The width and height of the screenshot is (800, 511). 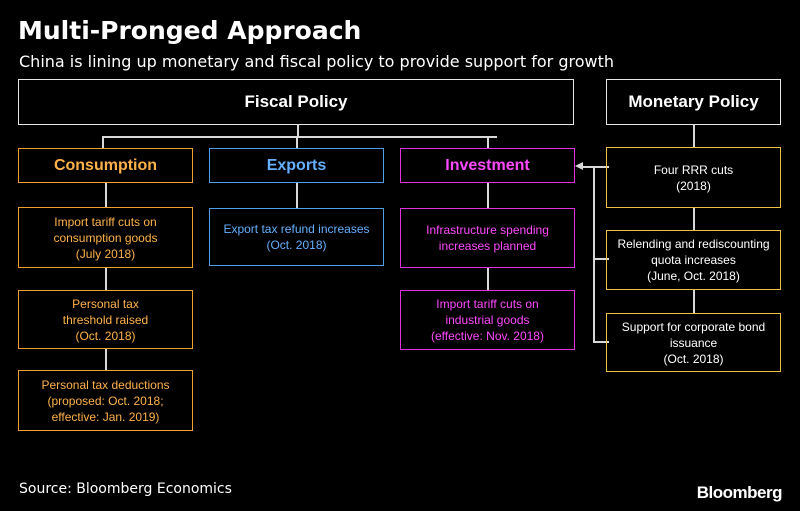 What do you see at coordinates (105, 335) in the screenshot?
I see `consumption-item-line: (Oct. 2018)` at bounding box center [105, 335].